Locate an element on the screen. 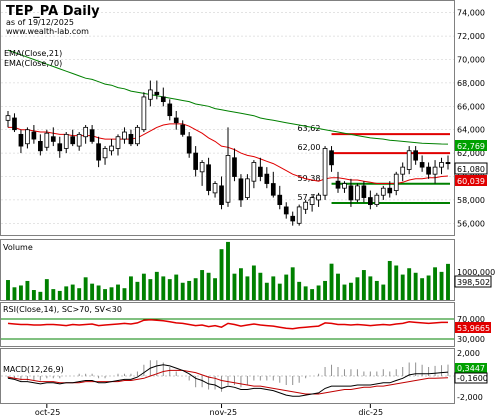 The image size is (496, 420). rsi-path is located at coordinates (227, 324).